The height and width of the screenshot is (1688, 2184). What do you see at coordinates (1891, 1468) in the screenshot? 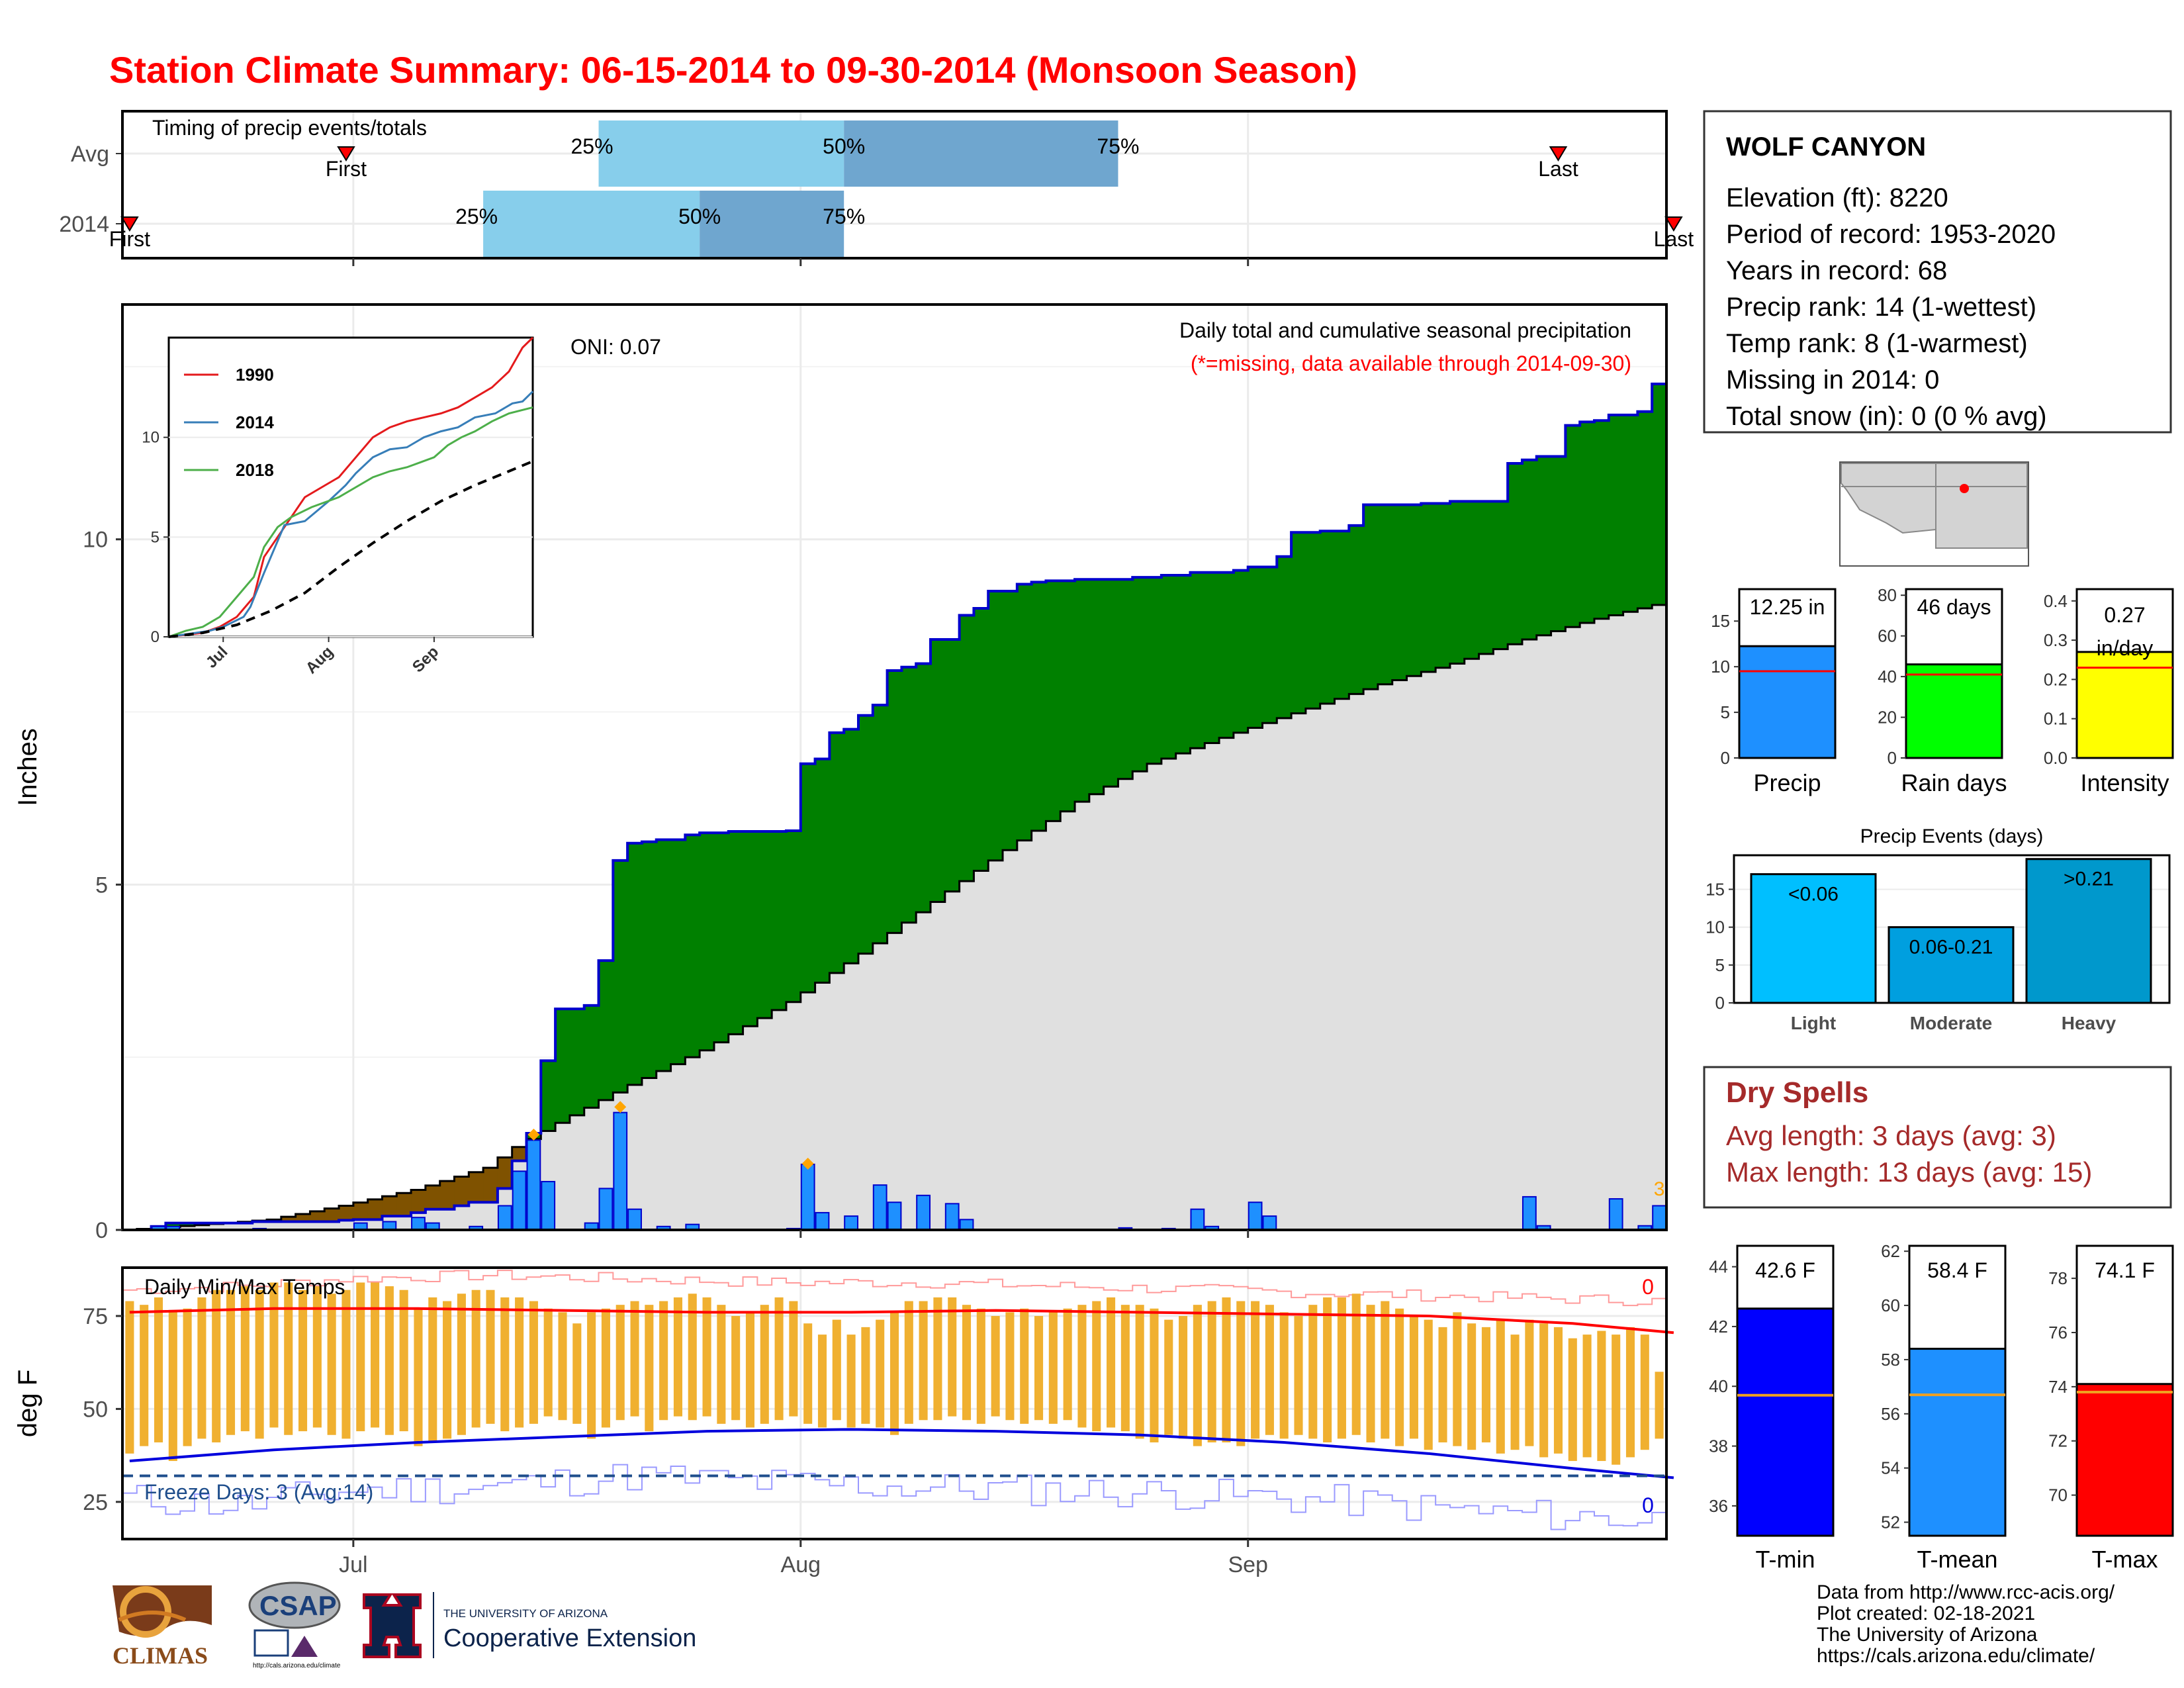
I see `temp-bar-tick-label: 54` at bounding box center [1891, 1468].